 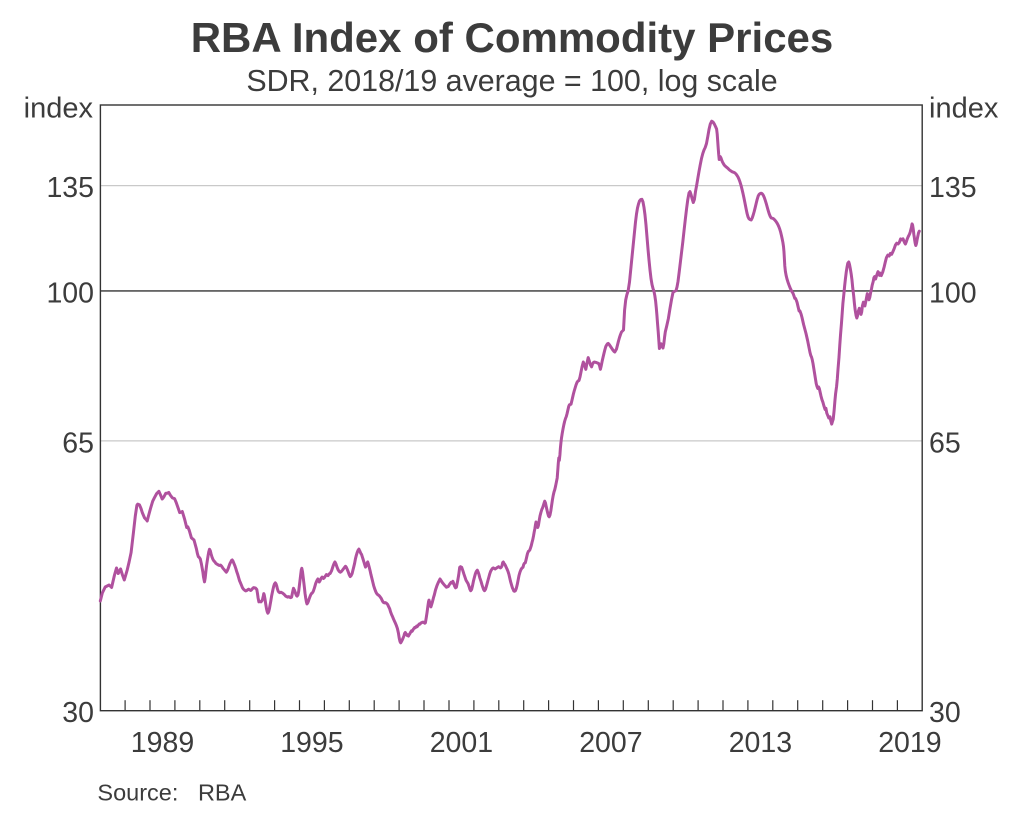 What do you see at coordinates (760, 743) in the screenshot?
I see `svg-text: 2013` at bounding box center [760, 743].